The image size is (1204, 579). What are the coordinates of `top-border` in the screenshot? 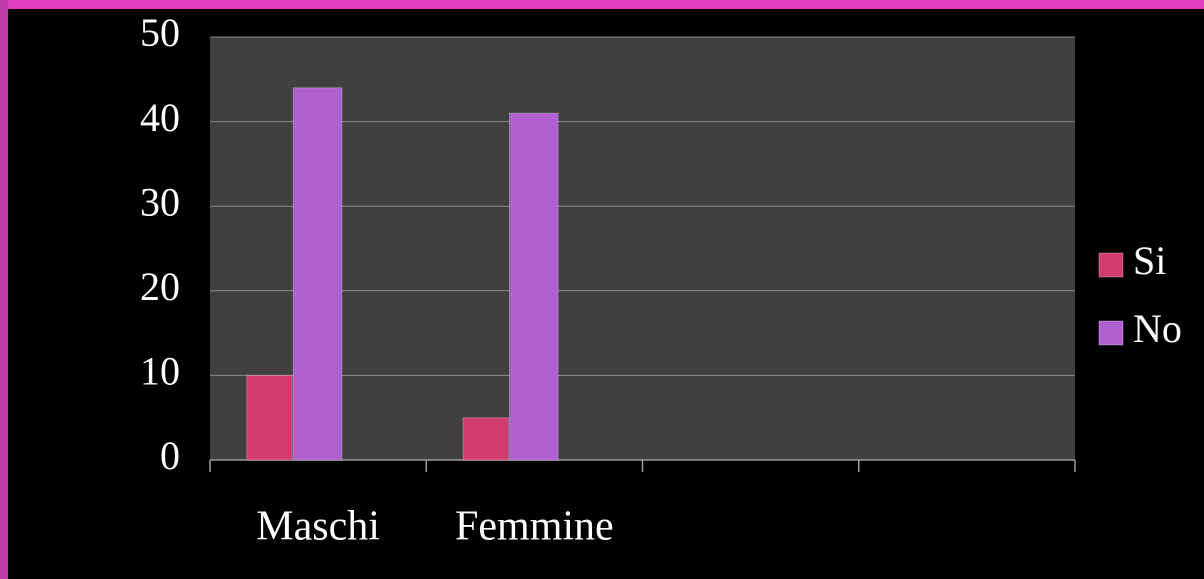 It's located at (602, 4).